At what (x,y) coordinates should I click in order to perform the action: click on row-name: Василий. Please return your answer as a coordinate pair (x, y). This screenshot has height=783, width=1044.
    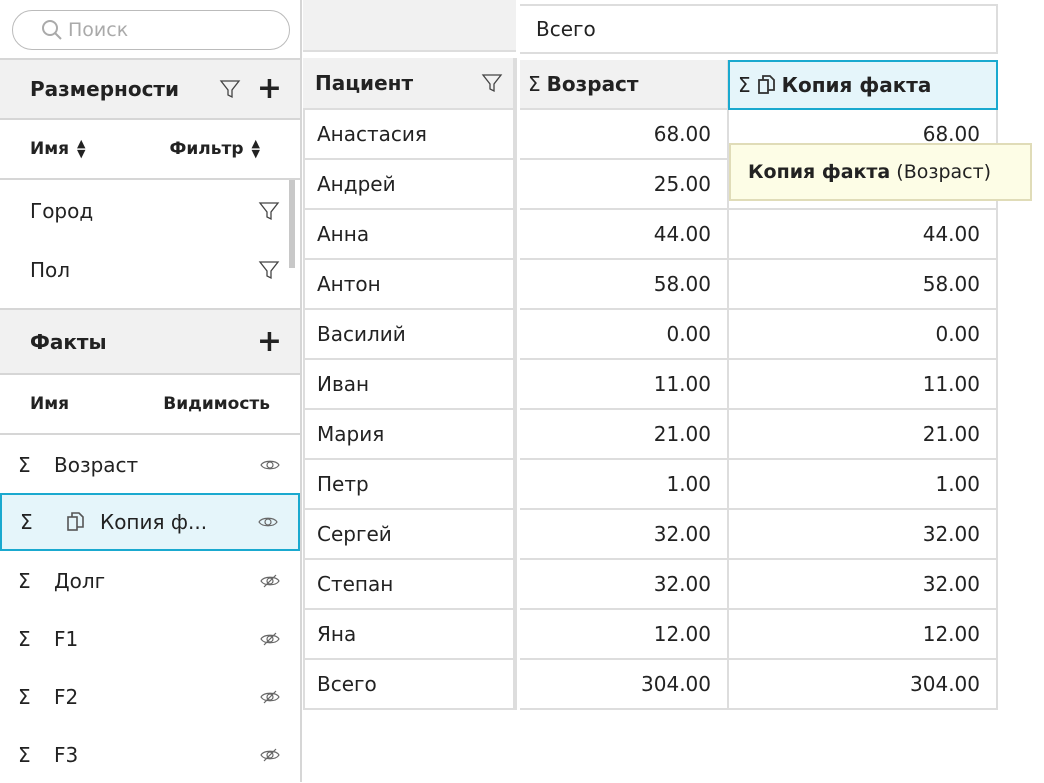
    Looking at the image, I should click on (361, 334).